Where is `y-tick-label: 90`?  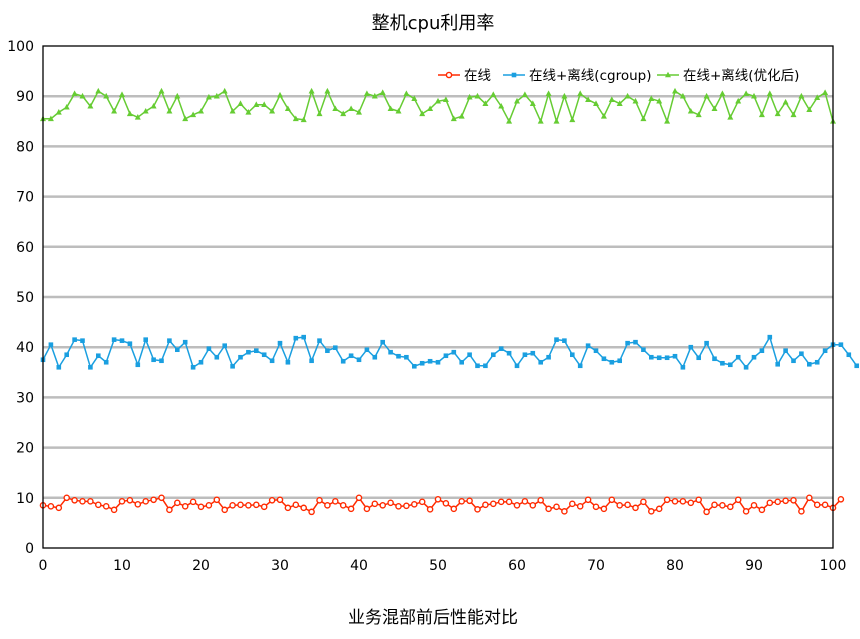 y-tick-label: 90 is located at coordinates (25, 97).